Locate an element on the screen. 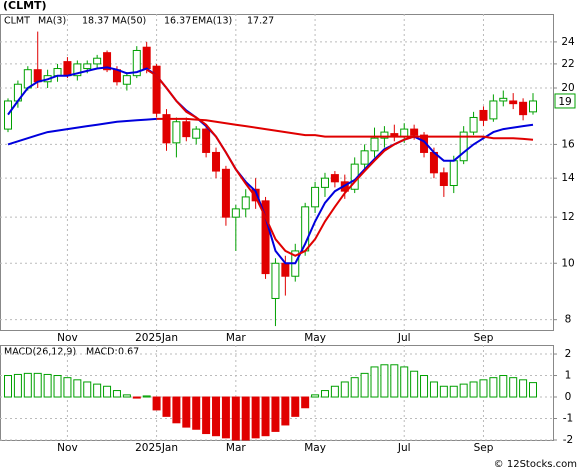  x-tick-label: 2025Jan is located at coordinates (156, 448).